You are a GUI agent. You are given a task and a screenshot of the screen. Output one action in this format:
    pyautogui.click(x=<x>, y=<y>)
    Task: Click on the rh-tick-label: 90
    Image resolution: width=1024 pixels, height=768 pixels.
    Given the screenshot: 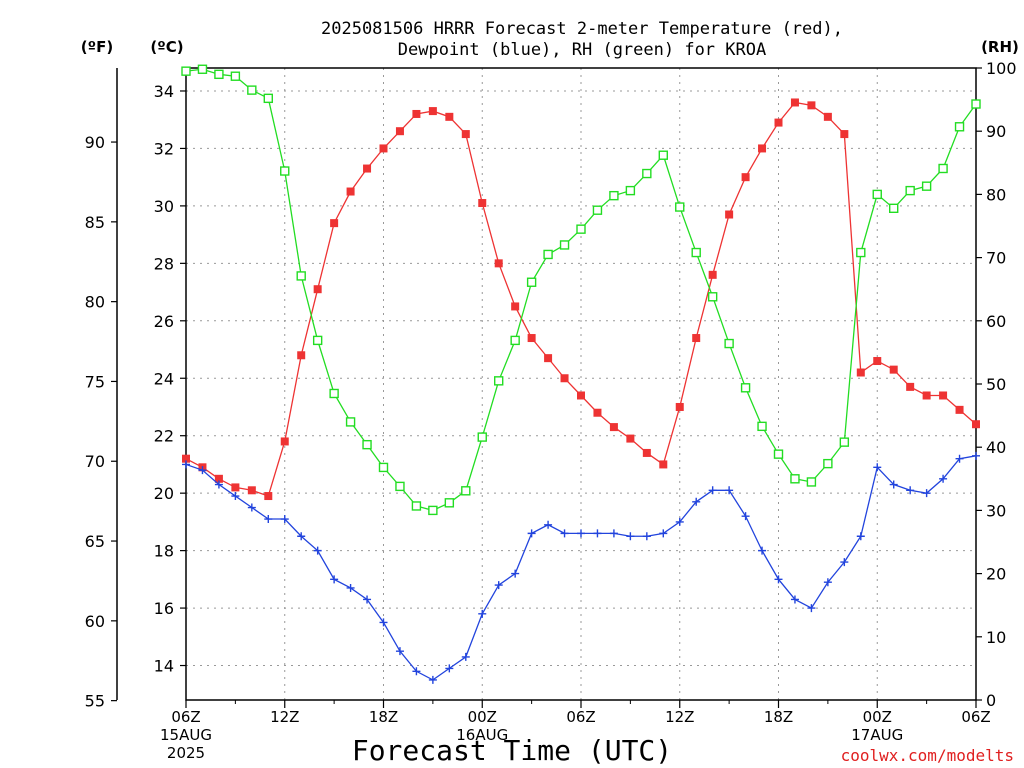 What is the action you would take?
    pyautogui.click(x=996, y=131)
    